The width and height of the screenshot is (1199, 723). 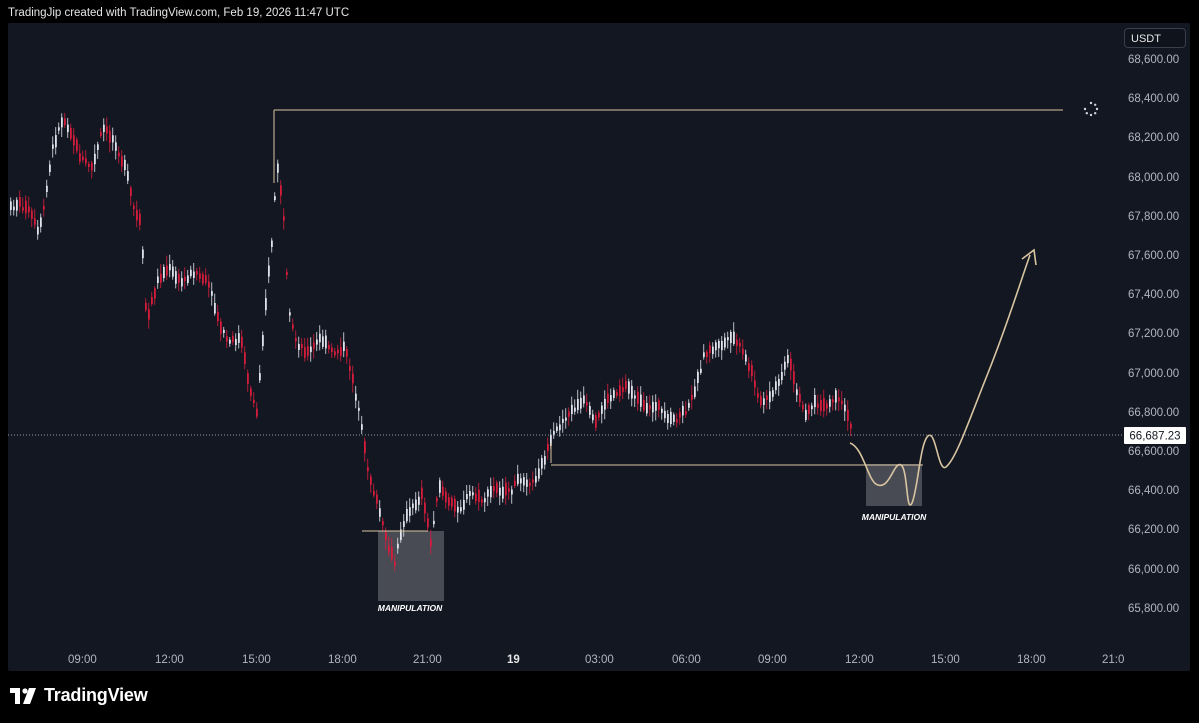 What do you see at coordinates (79, 695) in the screenshot?
I see `tradingview-logo: TradingView` at bounding box center [79, 695].